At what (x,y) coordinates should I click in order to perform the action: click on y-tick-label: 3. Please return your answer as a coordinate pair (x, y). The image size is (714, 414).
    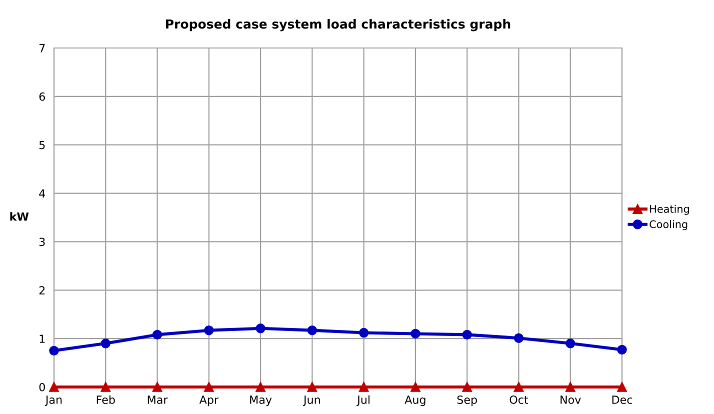
    Looking at the image, I should click on (42, 242).